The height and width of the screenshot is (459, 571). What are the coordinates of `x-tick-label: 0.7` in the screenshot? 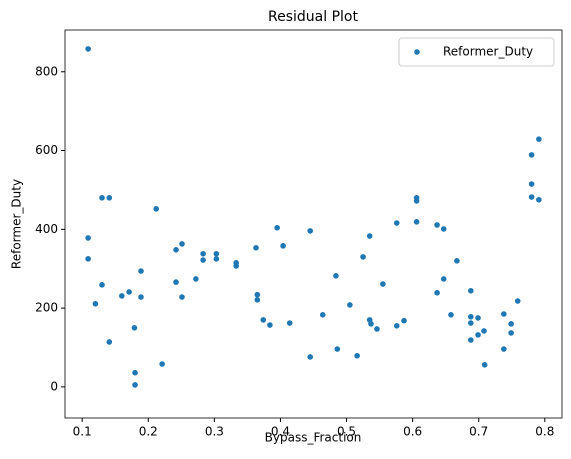 It's located at (478, 432).